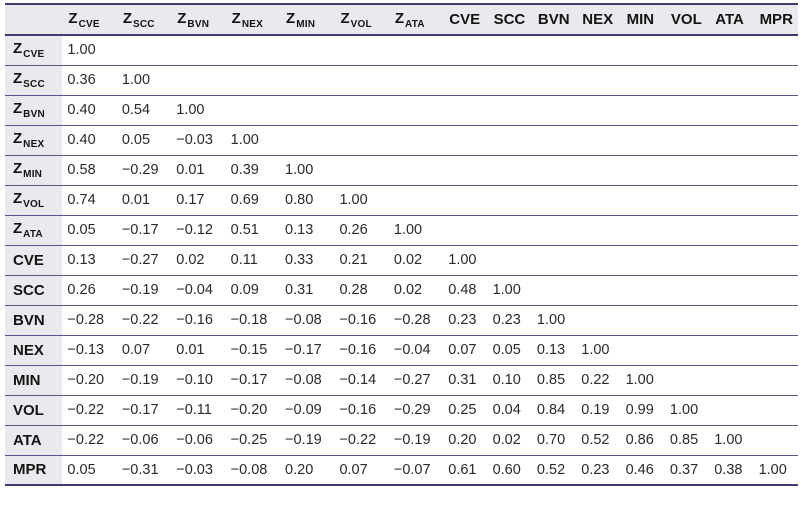 This screenshot has width=803, height=508. I want to click on label-subscript: BVN, so click(34, 114).